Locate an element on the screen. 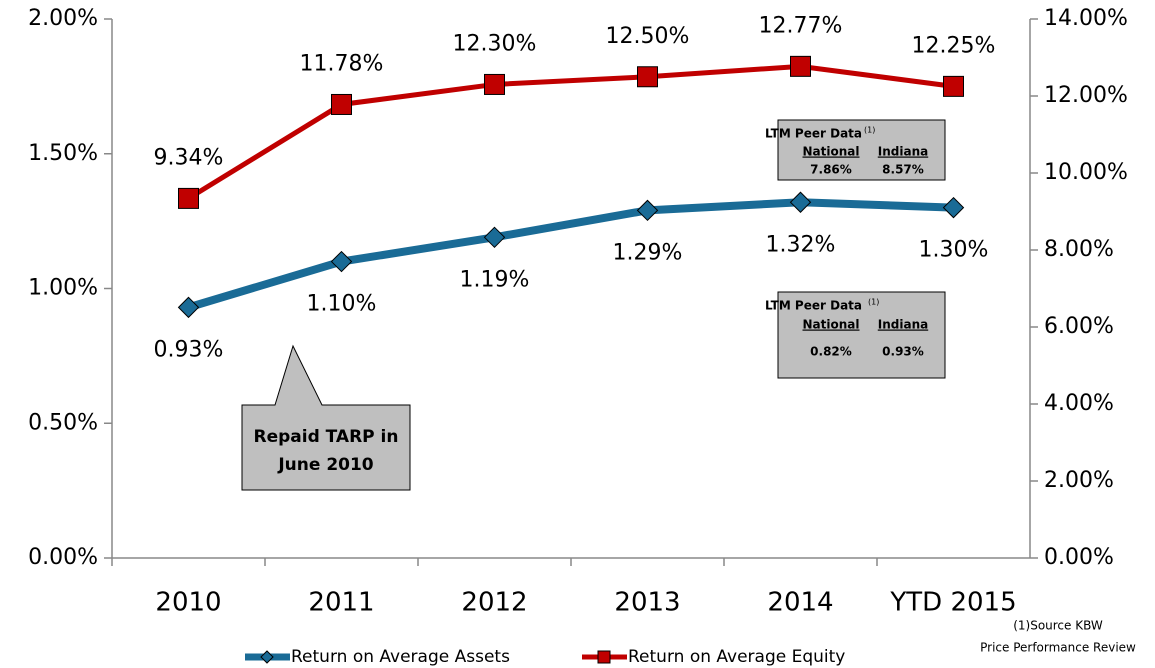 This screenshot has height=668, width=1155. y-tick-label: 0.50% is located at coordinates (63, 422).